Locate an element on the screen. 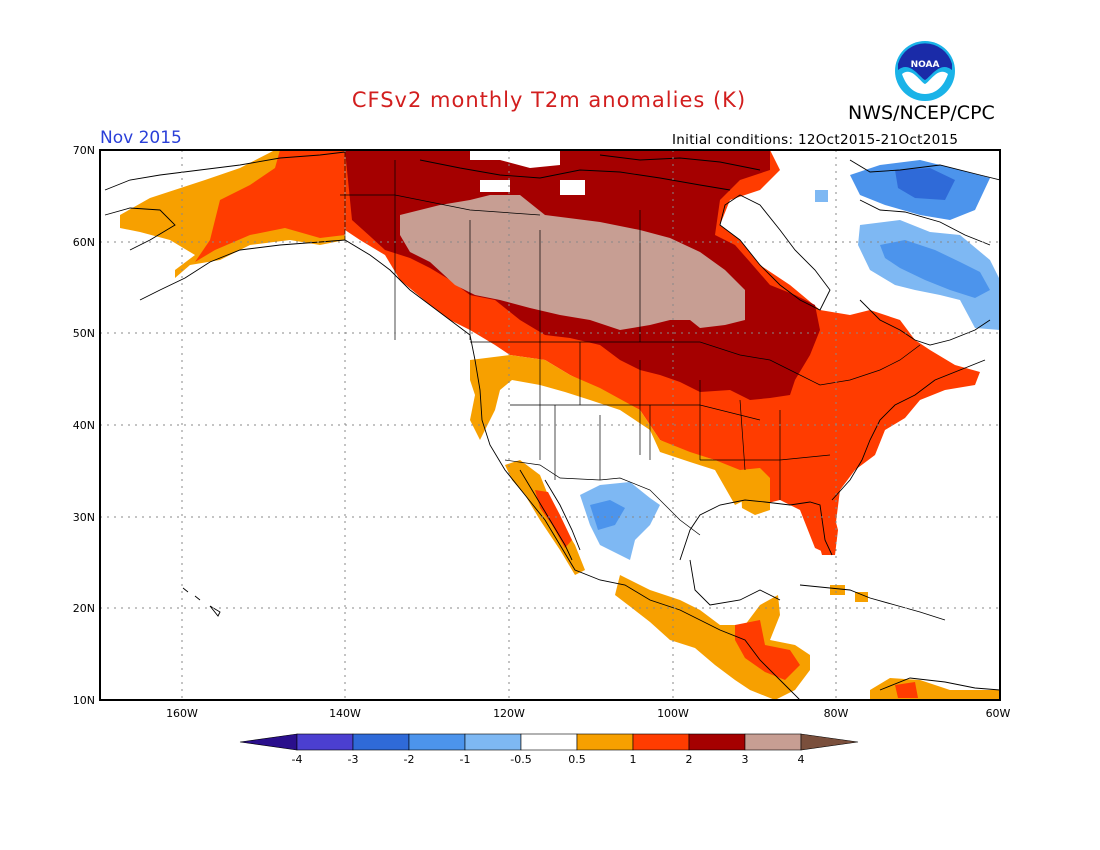 The width and height of the screenshot is (1100, 850). anomaly-region-florida-red is located at coordinates (824, 527).